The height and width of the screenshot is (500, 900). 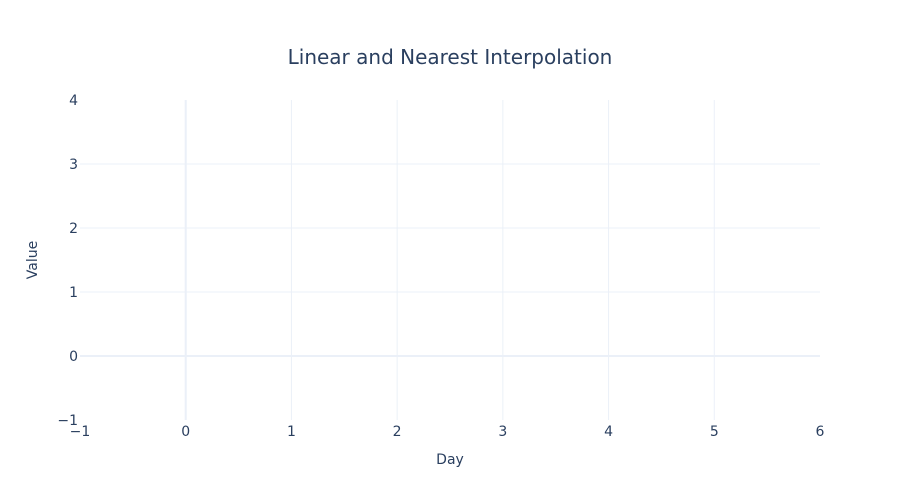 What do you see at coordinates (450, 460) in the screenshot?
I see `x-axis-title: Day` at bounding box center [450, 460].